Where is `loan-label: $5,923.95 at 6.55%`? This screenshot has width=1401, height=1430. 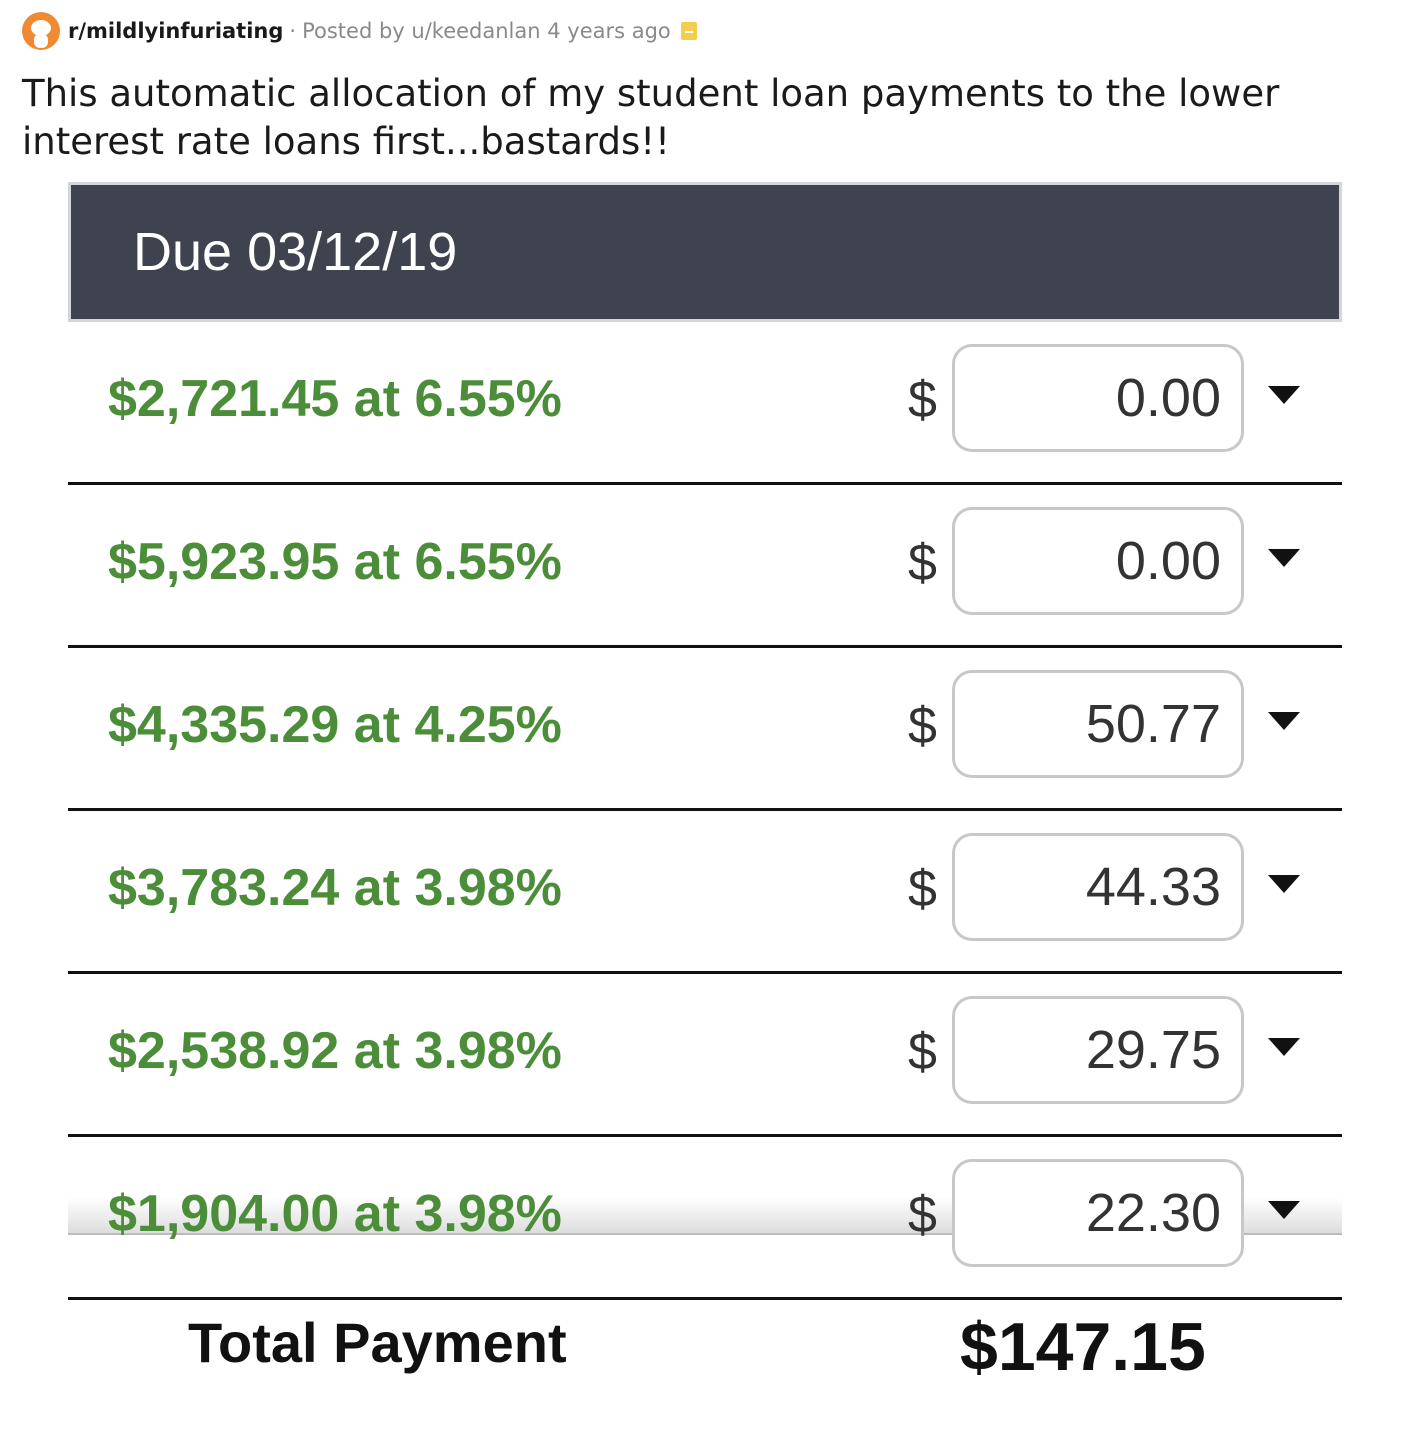
loan-label: $5,923.95 at 6.55% is located at coordinates (335, 562).